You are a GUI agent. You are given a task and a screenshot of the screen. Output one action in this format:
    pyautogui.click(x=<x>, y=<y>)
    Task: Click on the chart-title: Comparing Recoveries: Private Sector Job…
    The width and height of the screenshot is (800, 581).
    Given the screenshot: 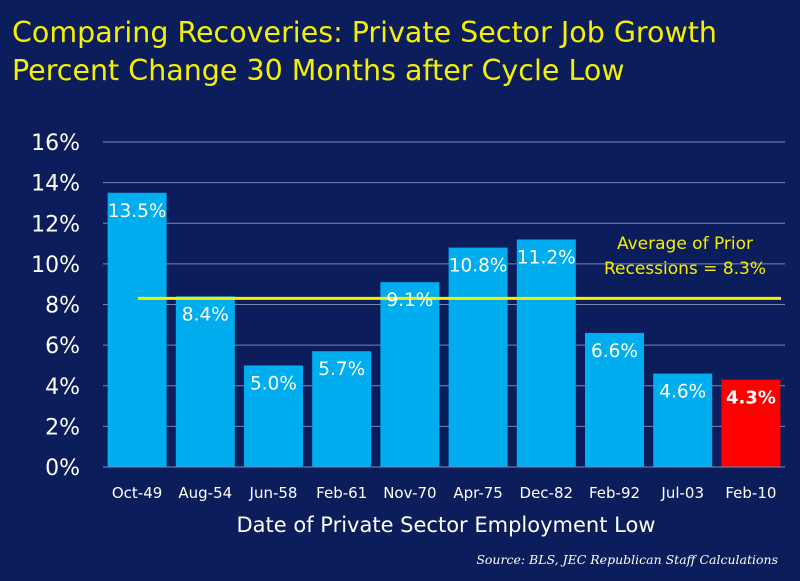 What is the action you would take?
    pyautogui.click(x=402, y=52)
    